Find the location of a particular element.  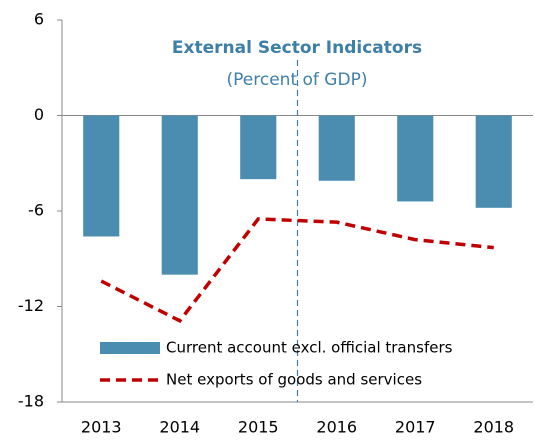

x-tick-label: 2014 is located at coordinates (179, 427).